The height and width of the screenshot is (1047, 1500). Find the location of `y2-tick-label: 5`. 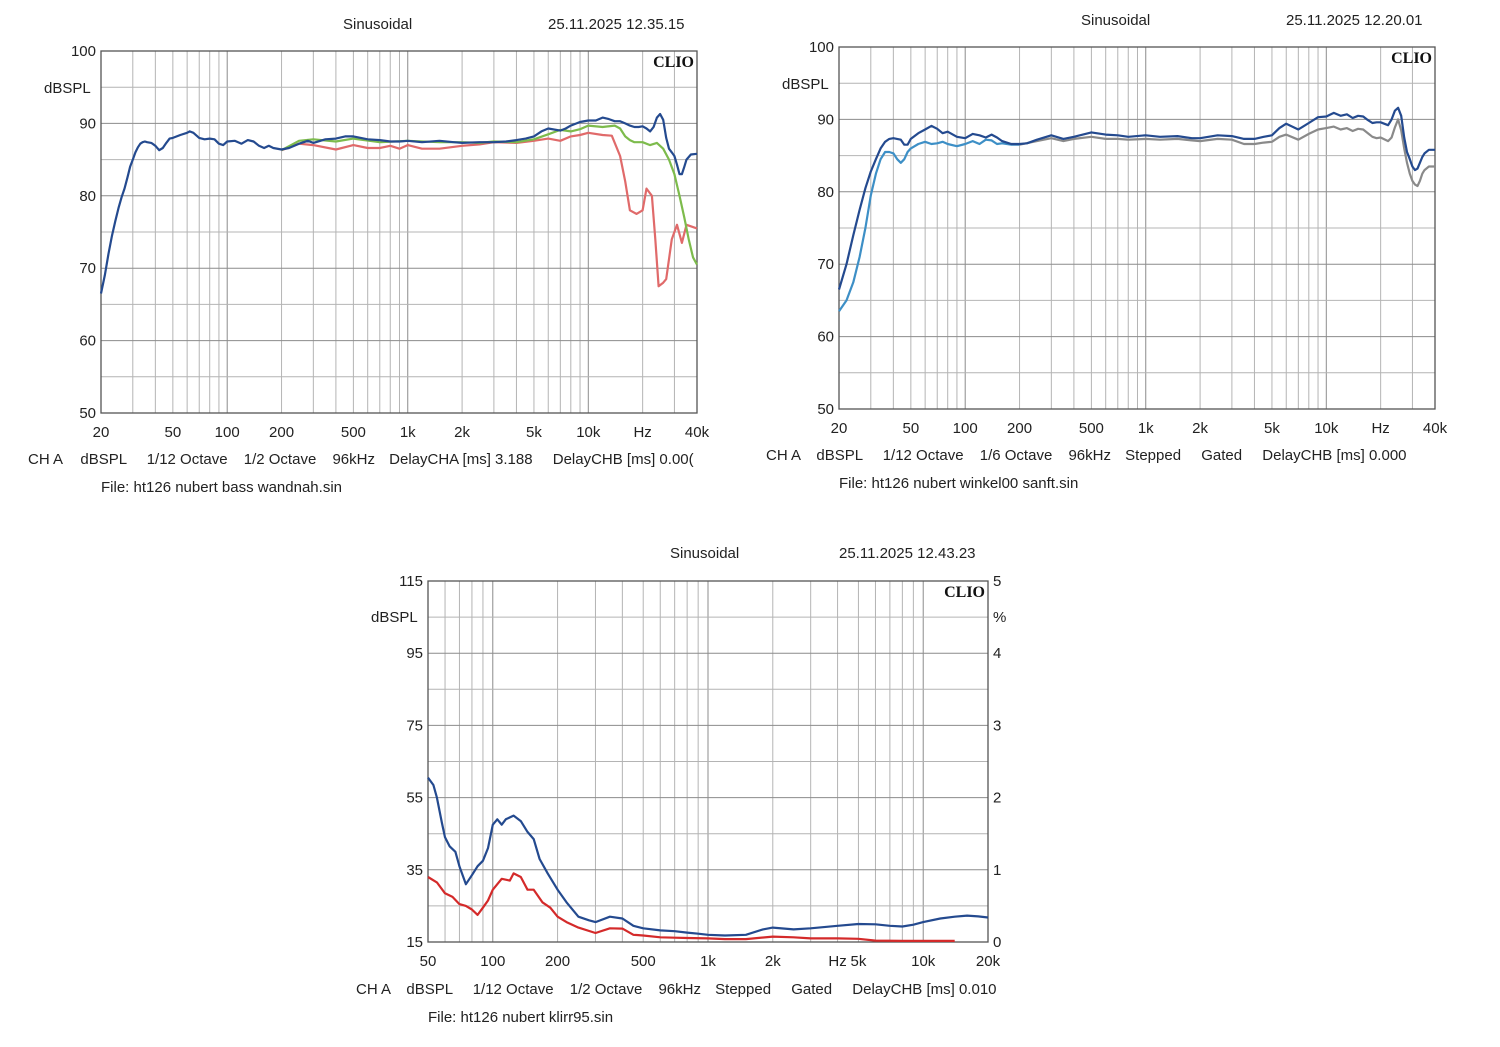

y2-tick-label: 5 is located at coordinates (997, 581).